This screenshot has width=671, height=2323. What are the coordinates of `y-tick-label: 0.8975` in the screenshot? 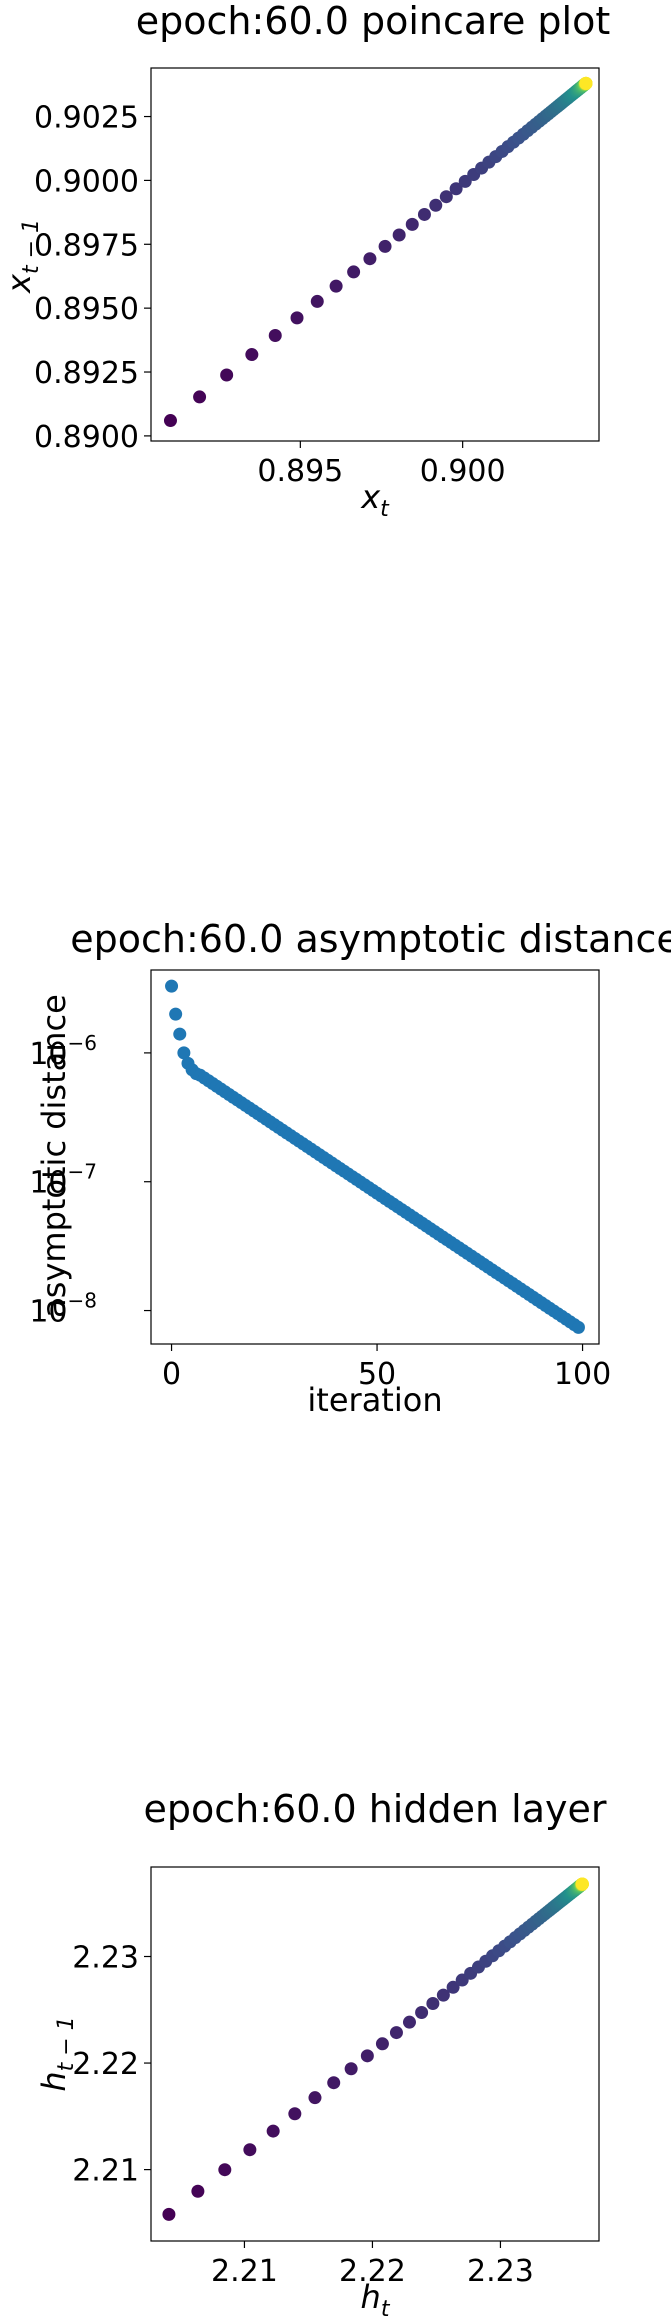 It's located at (86, 245).